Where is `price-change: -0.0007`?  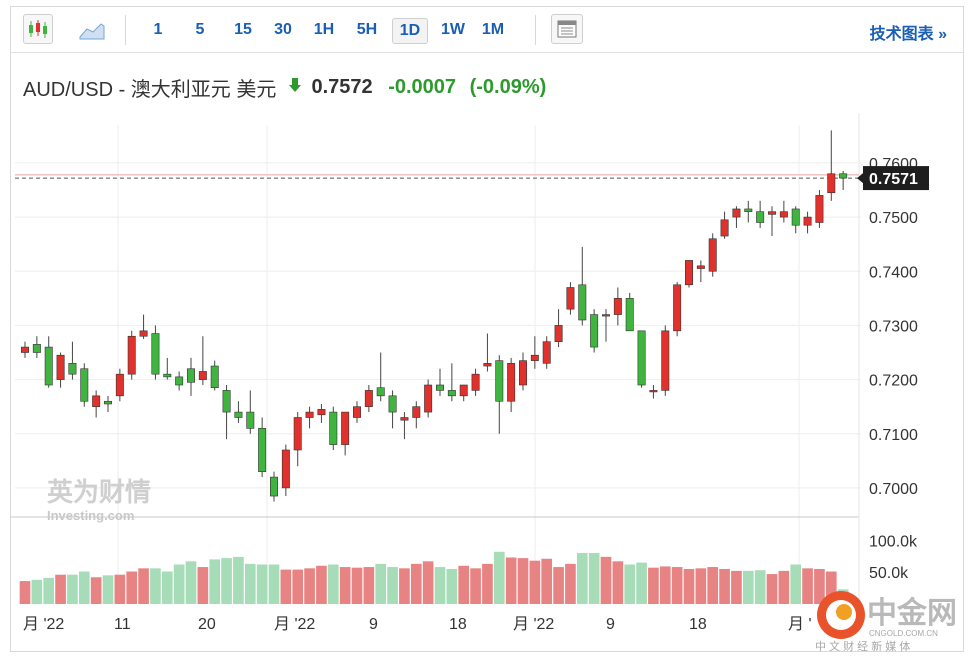
price-change: -0.0007 is located at coordinates (422, 87).